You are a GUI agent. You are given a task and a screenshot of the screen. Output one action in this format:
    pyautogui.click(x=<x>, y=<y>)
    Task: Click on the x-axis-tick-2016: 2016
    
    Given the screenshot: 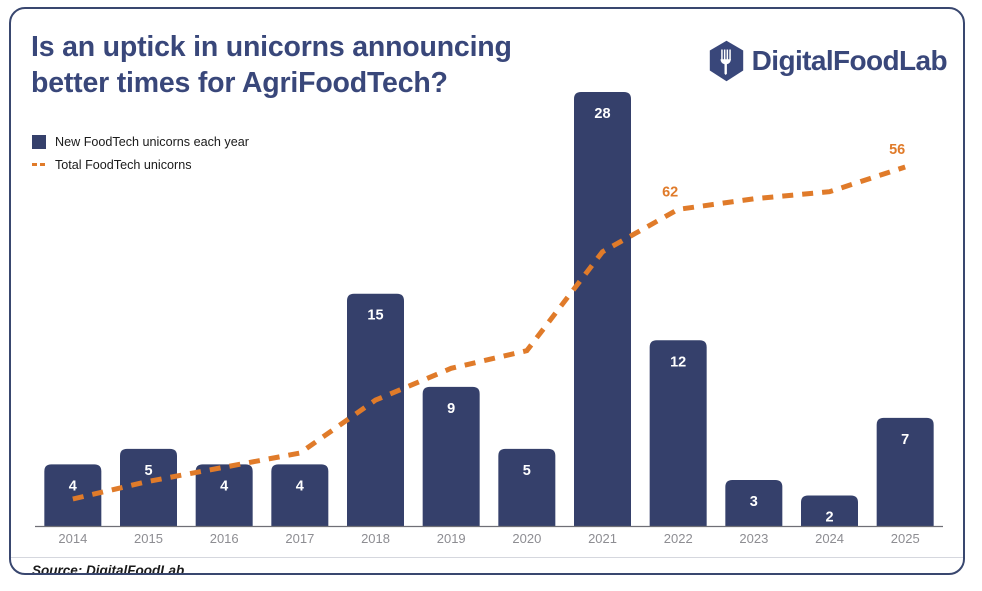 What is the action you would take?
    pyautogui.click(x=224, y=538)
    